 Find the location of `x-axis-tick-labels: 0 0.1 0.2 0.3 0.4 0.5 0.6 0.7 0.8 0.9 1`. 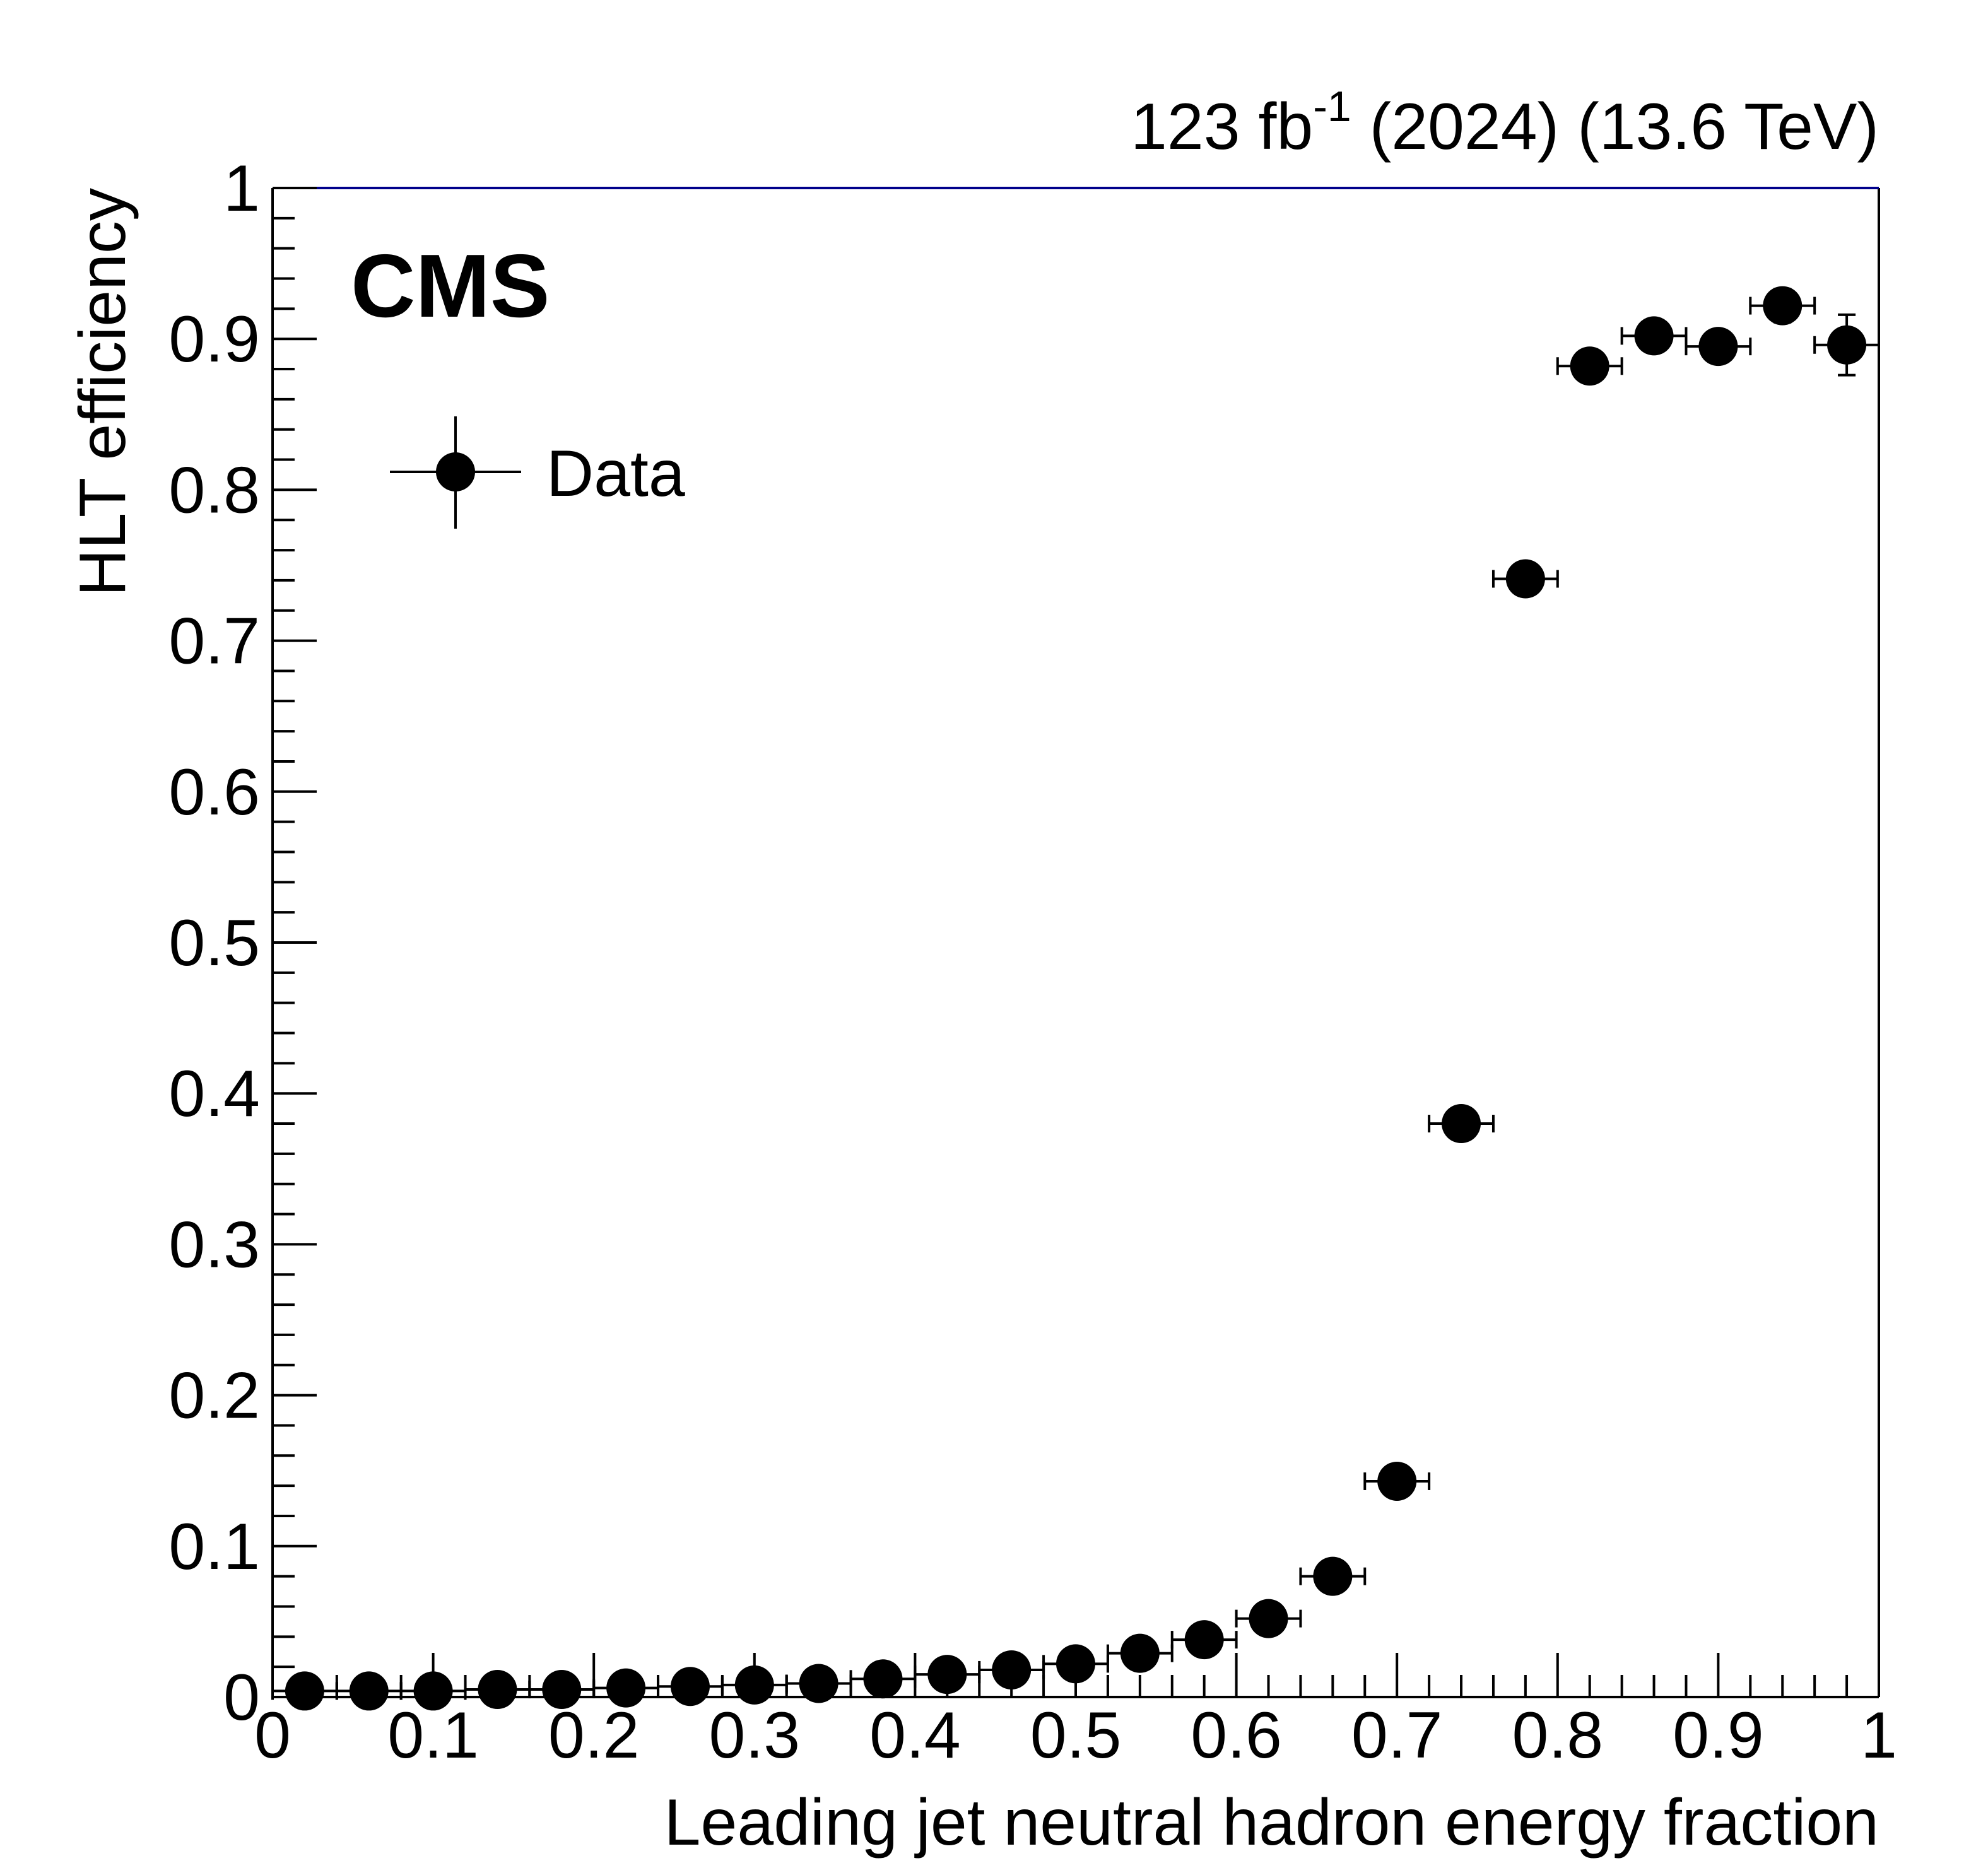

x-axis-tick-labels: 0 0.1 0.2 0.3 0.4 0.5 0.6 0.7 0.8 0.9 1 is located at coordinates (1075, 1736).